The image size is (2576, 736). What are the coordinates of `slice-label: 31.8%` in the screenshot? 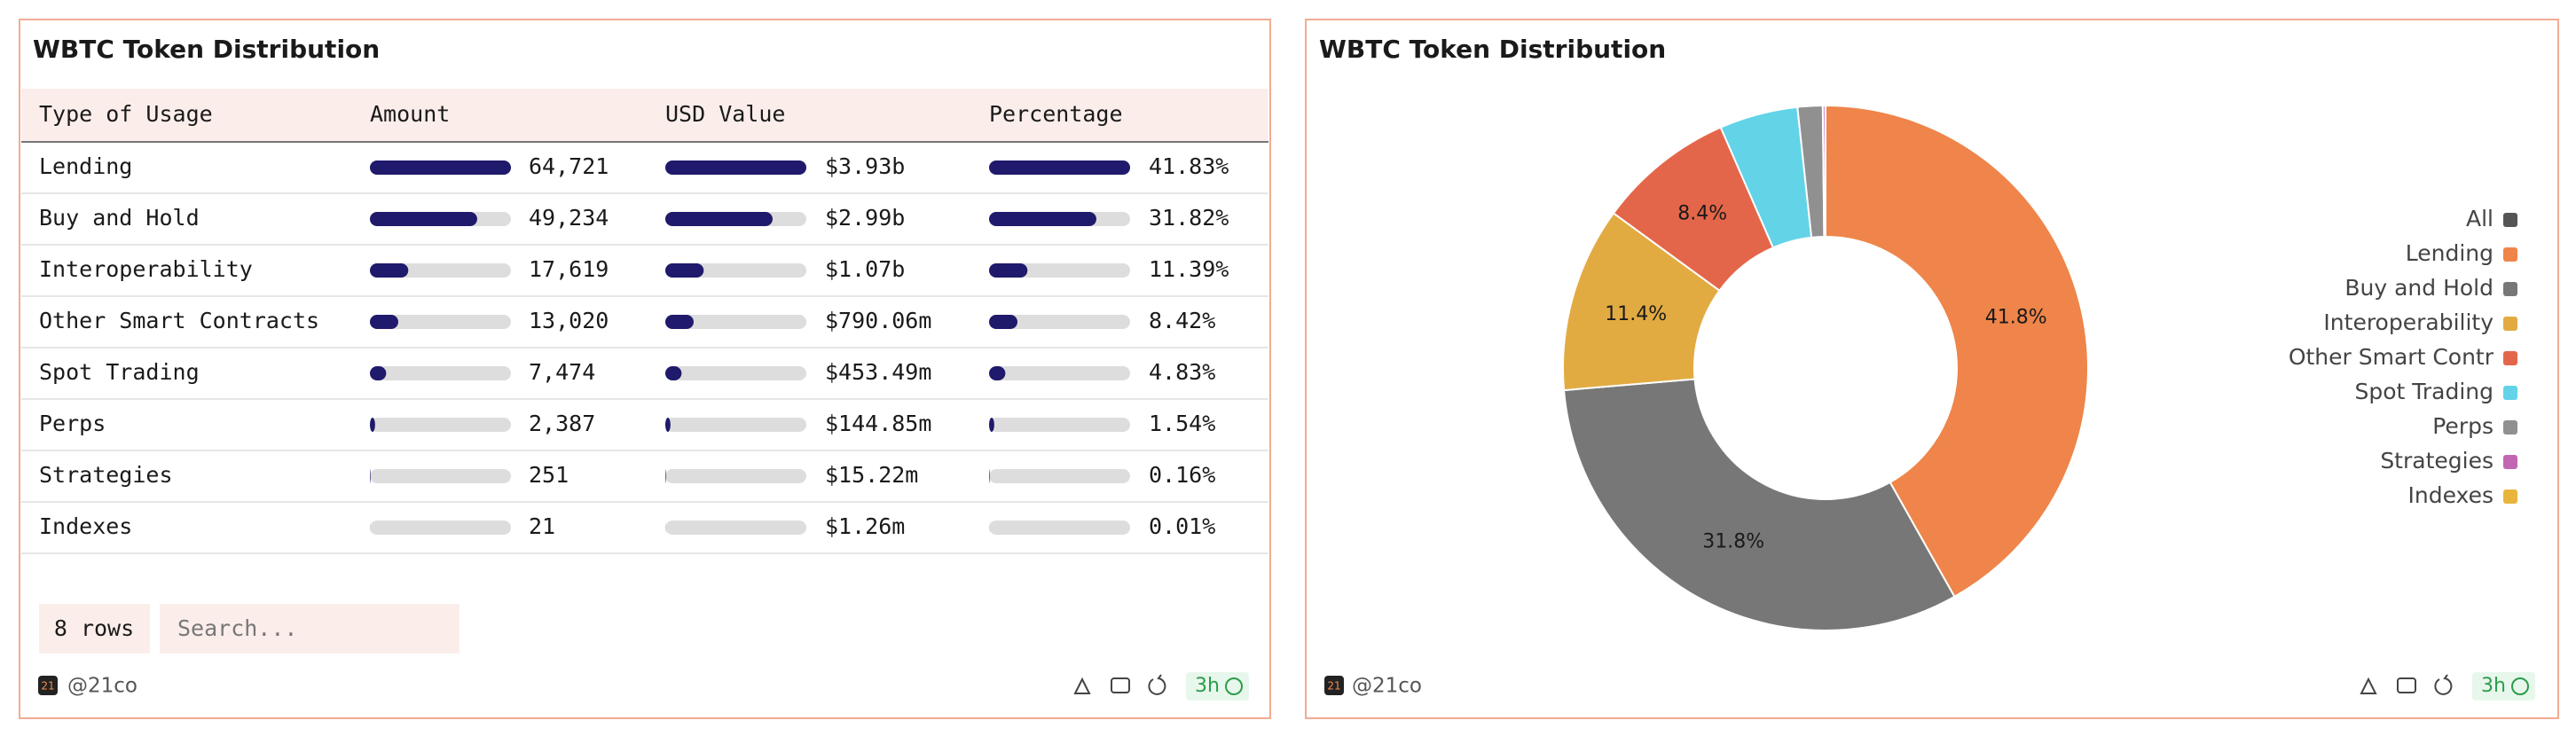 It's located at (1733, 541).